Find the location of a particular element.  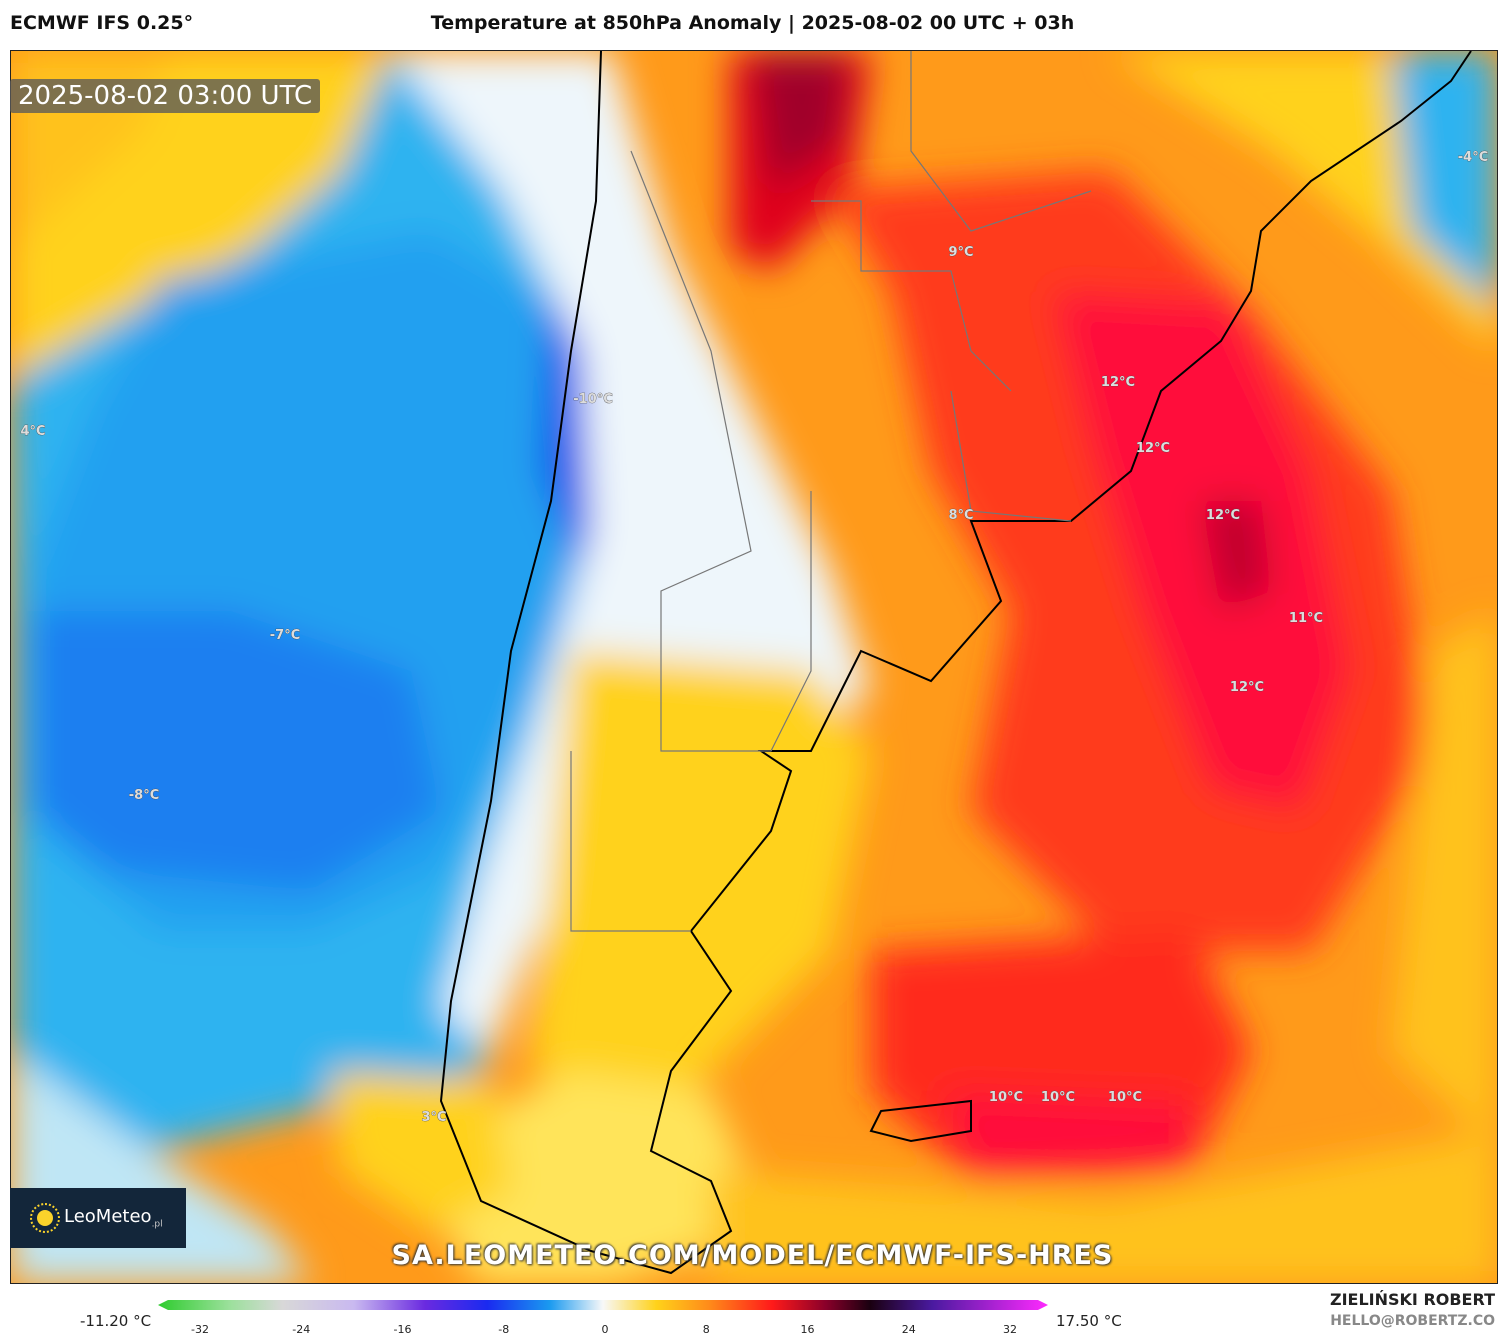

contour-label: 9°C is located at coordinates (960, 252).